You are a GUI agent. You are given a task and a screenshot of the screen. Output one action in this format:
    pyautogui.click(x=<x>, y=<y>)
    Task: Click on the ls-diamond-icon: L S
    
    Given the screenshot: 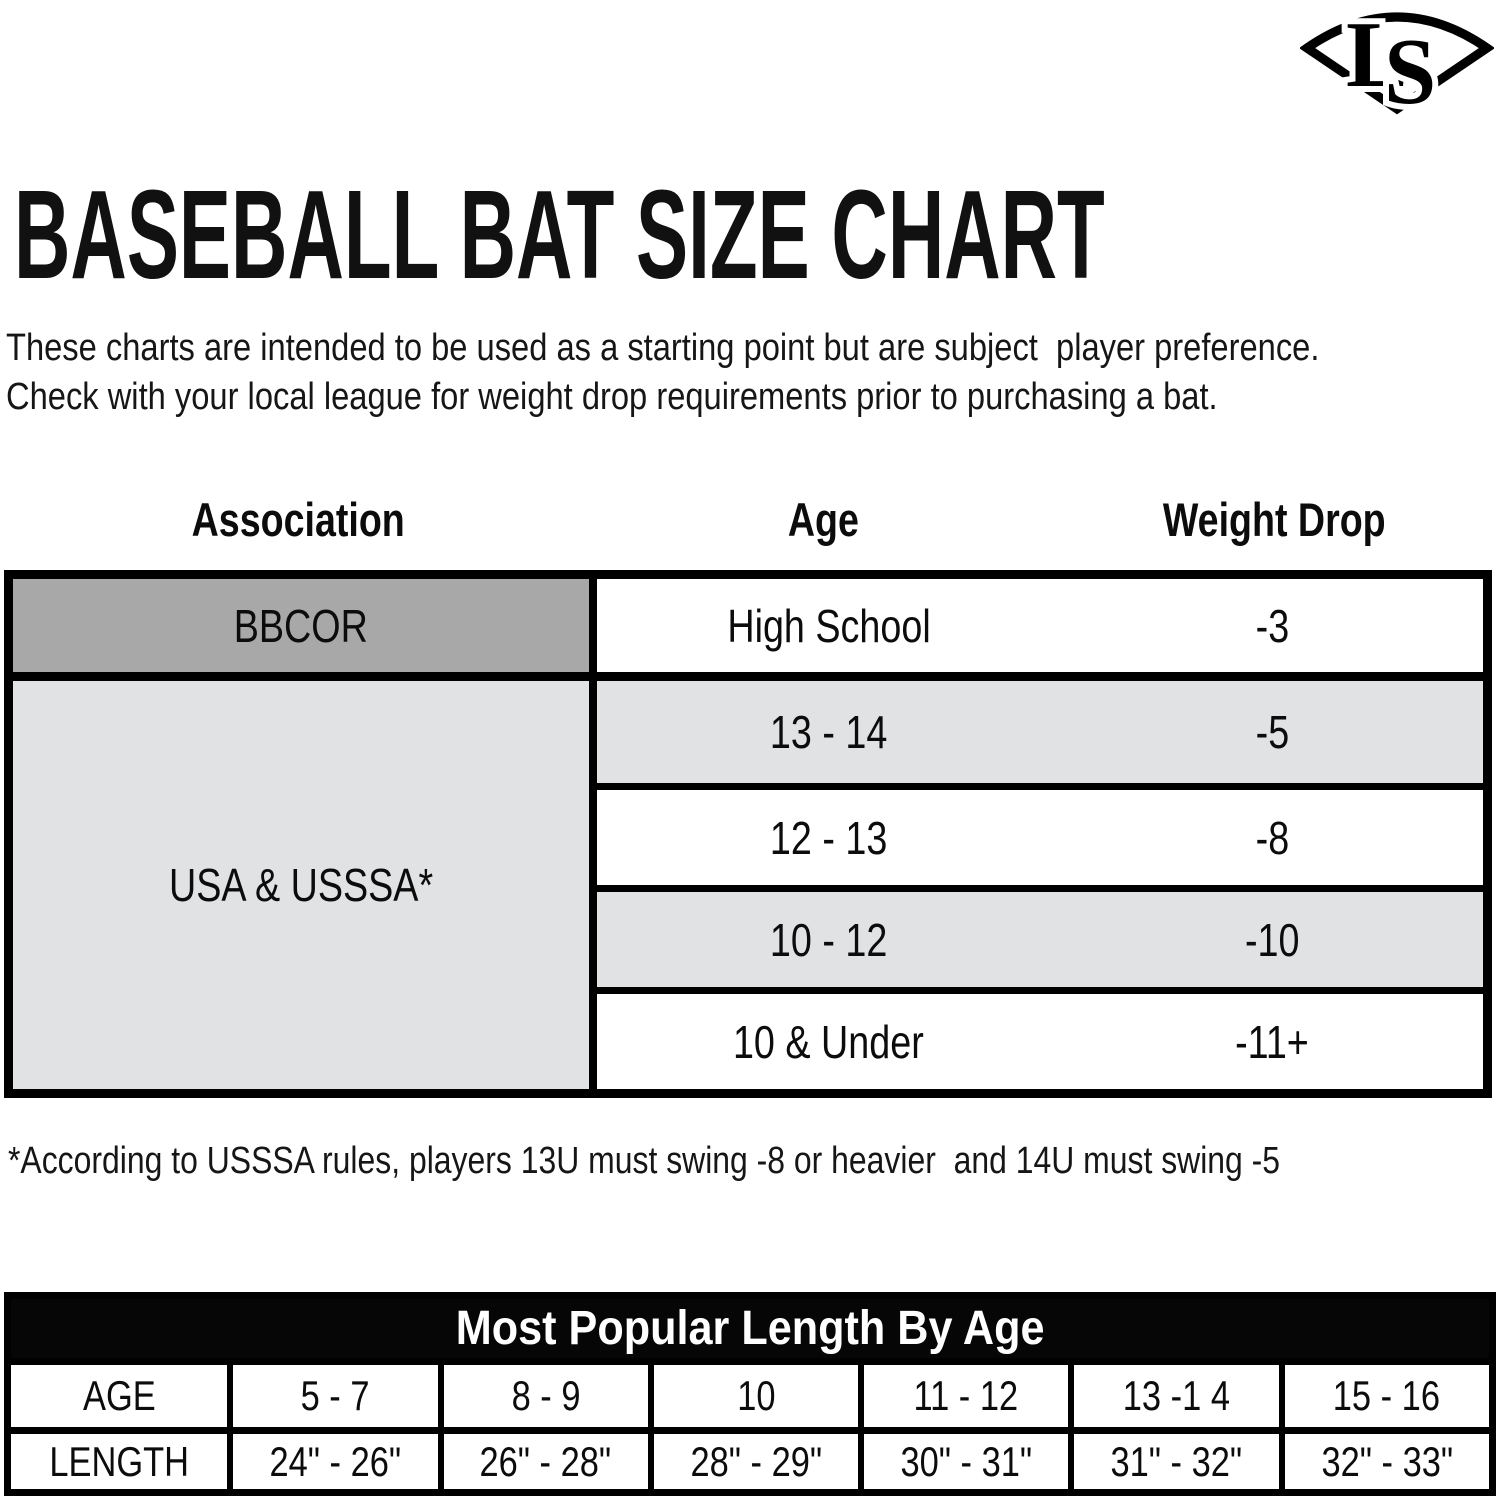 What is the action you would take?
    pyautogui.click(x=1397, y=65)
    